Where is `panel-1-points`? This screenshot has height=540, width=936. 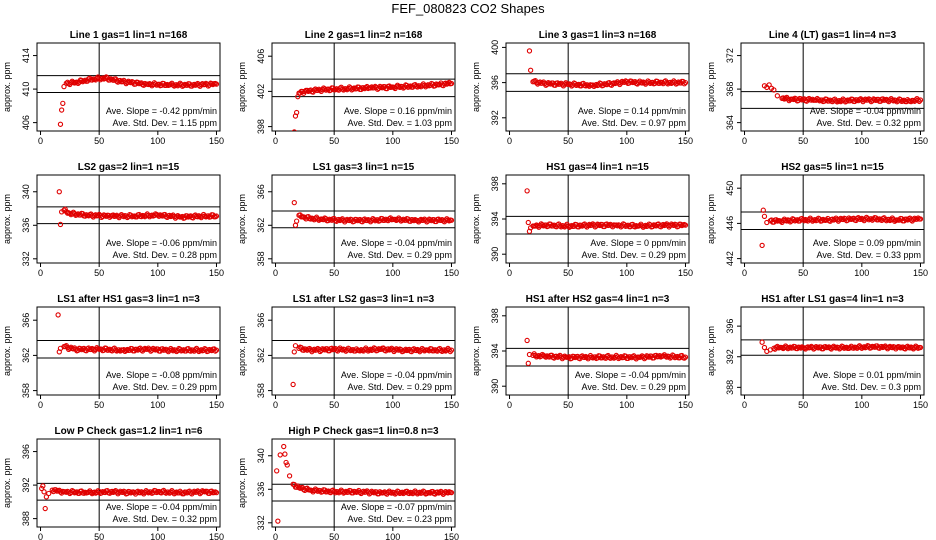 panel-1-points is located at coordinates (138, 100).